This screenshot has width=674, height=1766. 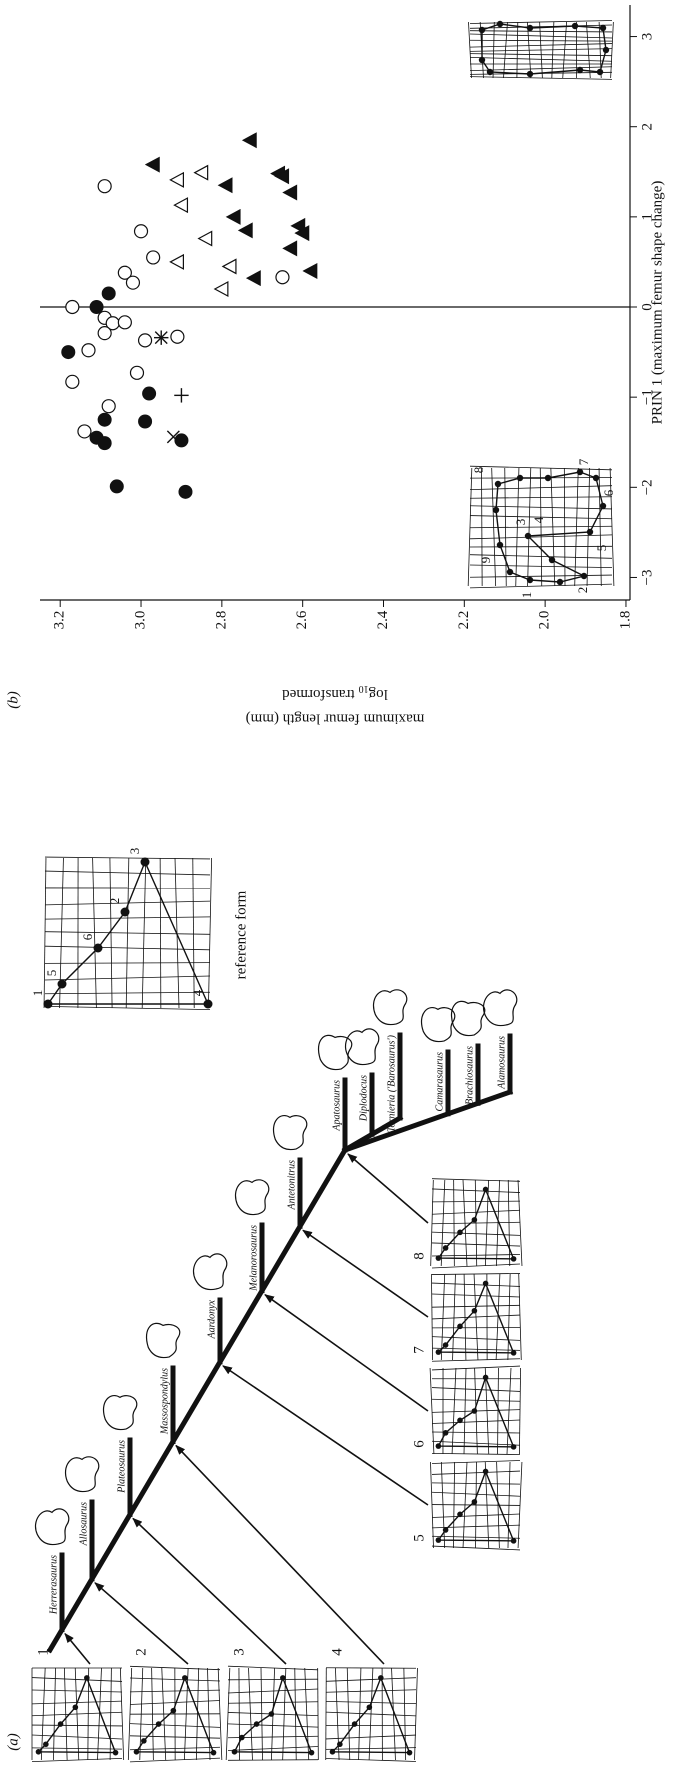 I want to click on x-tick-label: −2, so click(x=647, y=487).